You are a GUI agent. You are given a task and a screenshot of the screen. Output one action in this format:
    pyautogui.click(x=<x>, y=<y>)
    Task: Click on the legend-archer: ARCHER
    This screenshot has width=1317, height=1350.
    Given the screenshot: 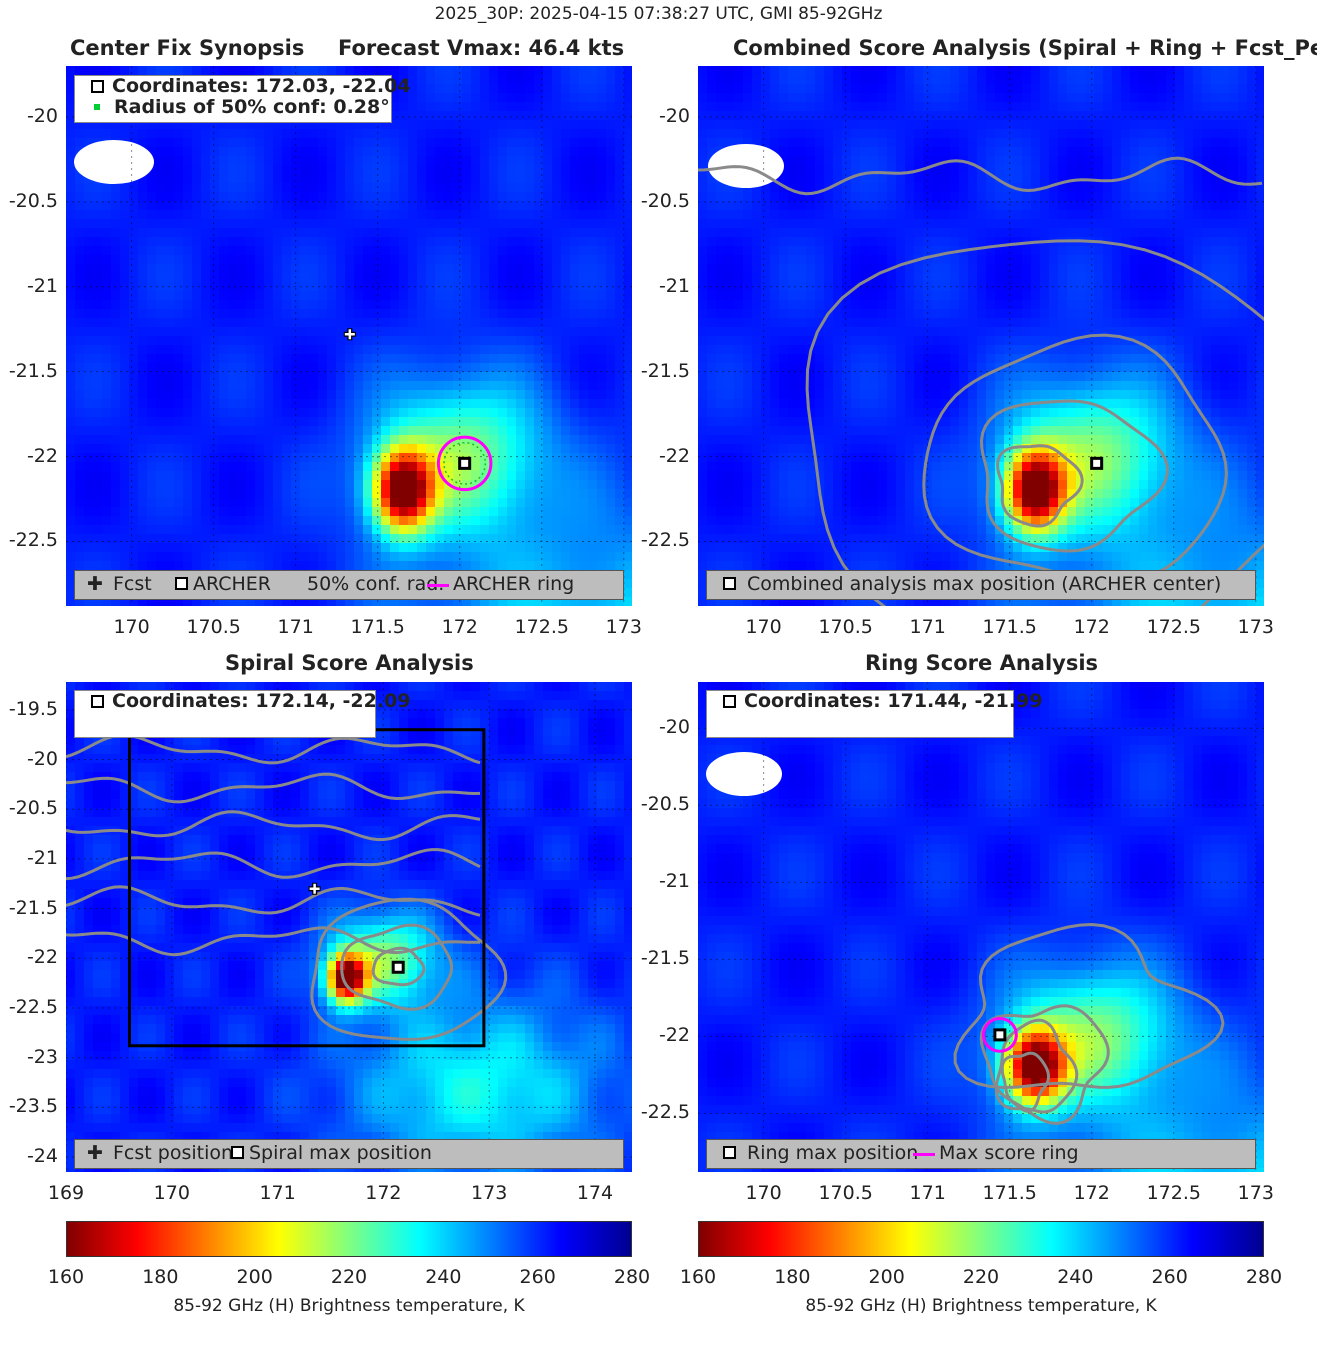 What is the action you would take?
    pyautogui.click(x=232, y=584)
    